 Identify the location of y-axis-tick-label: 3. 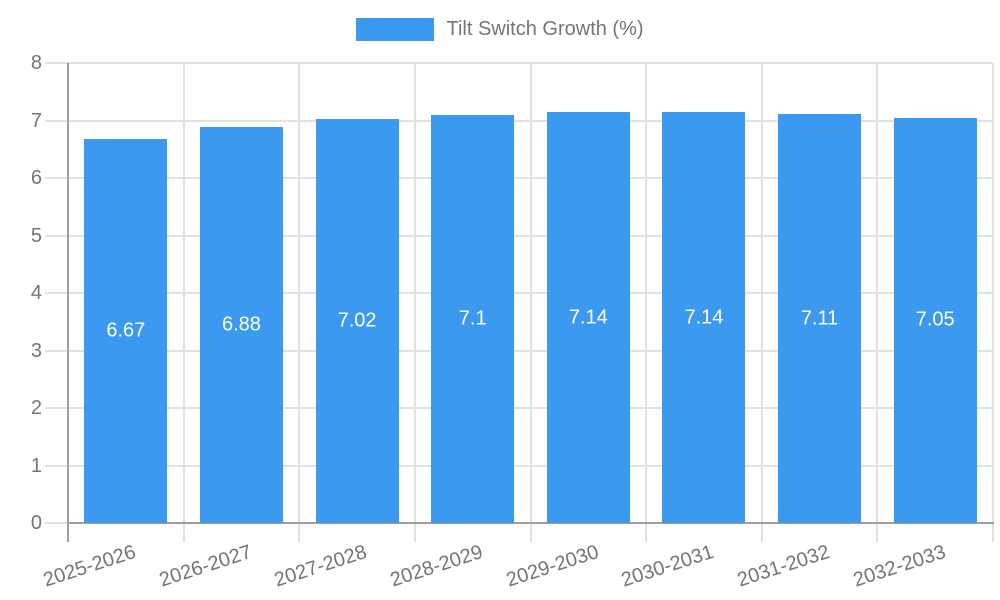
(36, 350).